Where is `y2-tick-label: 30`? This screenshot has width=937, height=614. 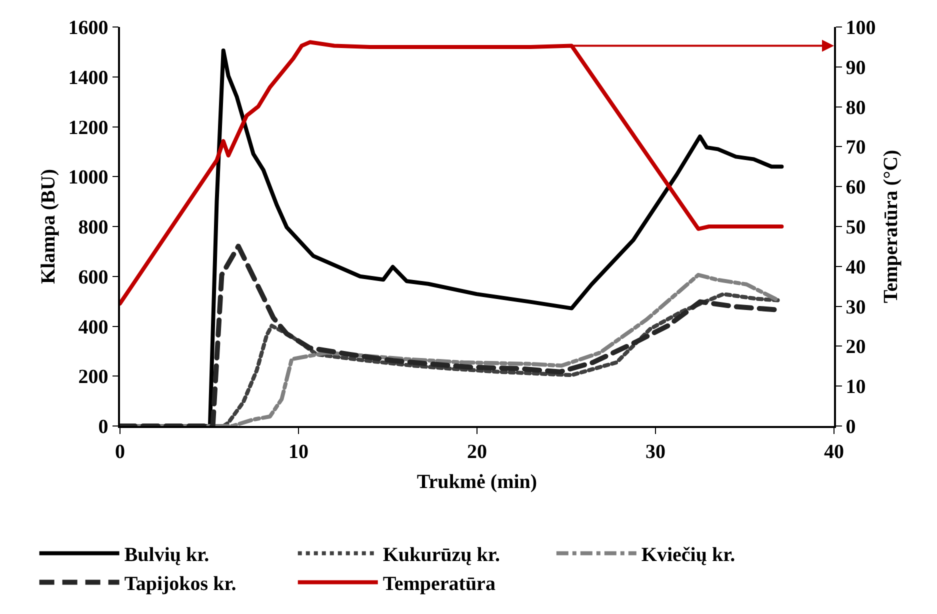 y2-tick-label: 30 is located at coordinates (856, 307).